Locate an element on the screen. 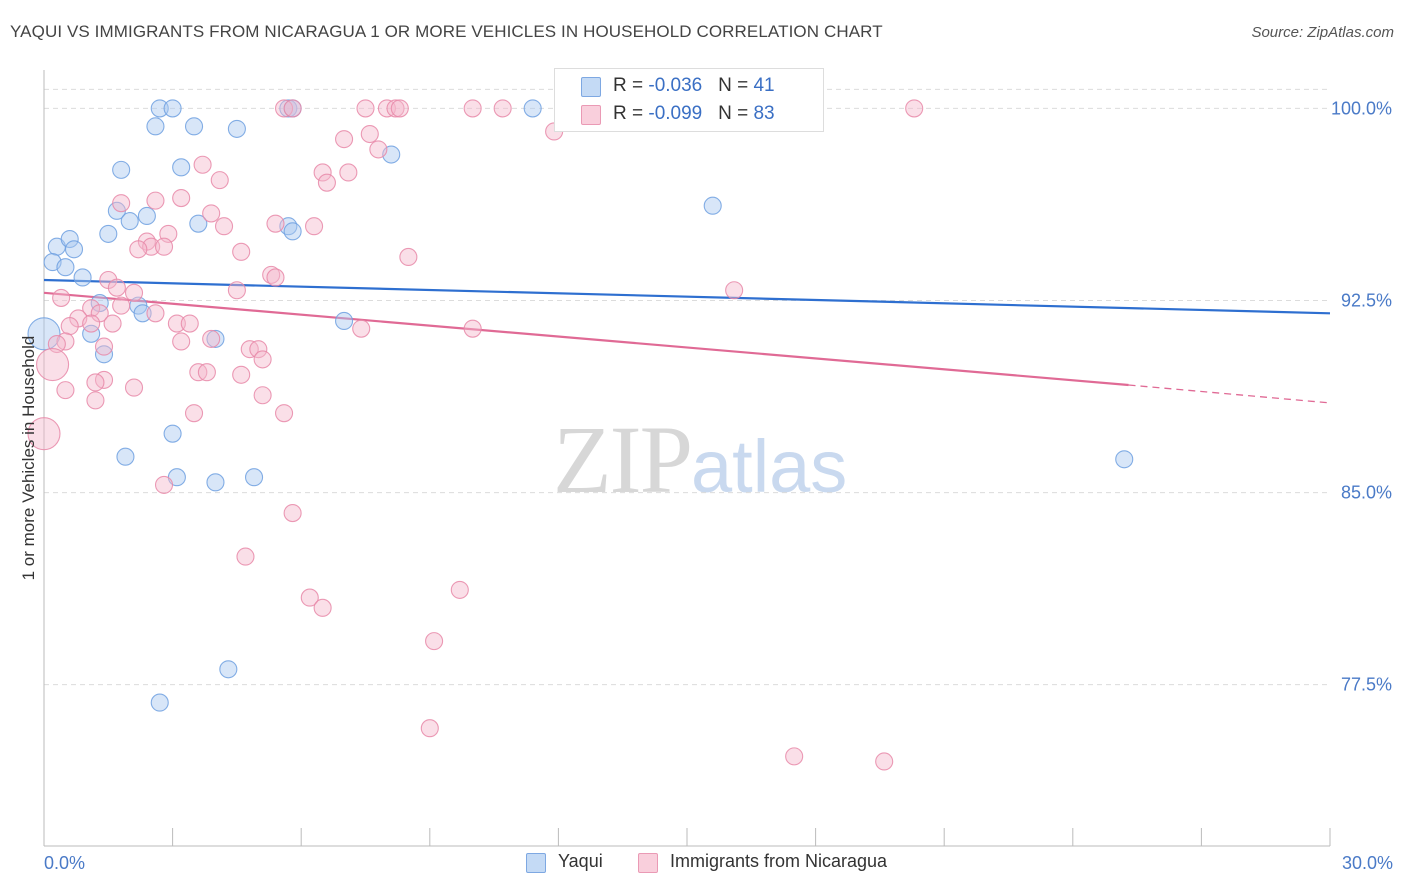  trend-line-nicaragua is located at coordinates (586, 339).